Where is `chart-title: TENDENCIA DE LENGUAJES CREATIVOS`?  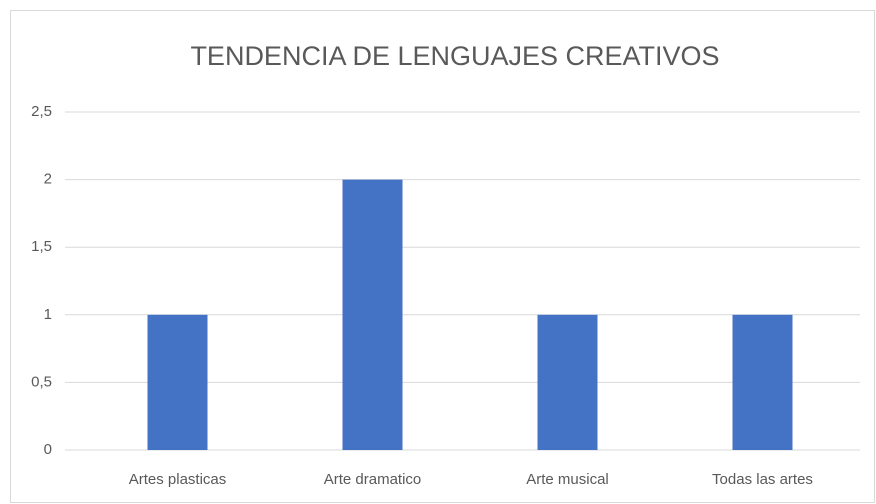
chart-title: TENDENCIA DE LENGUAJES CREATIVOS is located at coordinates (454, 56).